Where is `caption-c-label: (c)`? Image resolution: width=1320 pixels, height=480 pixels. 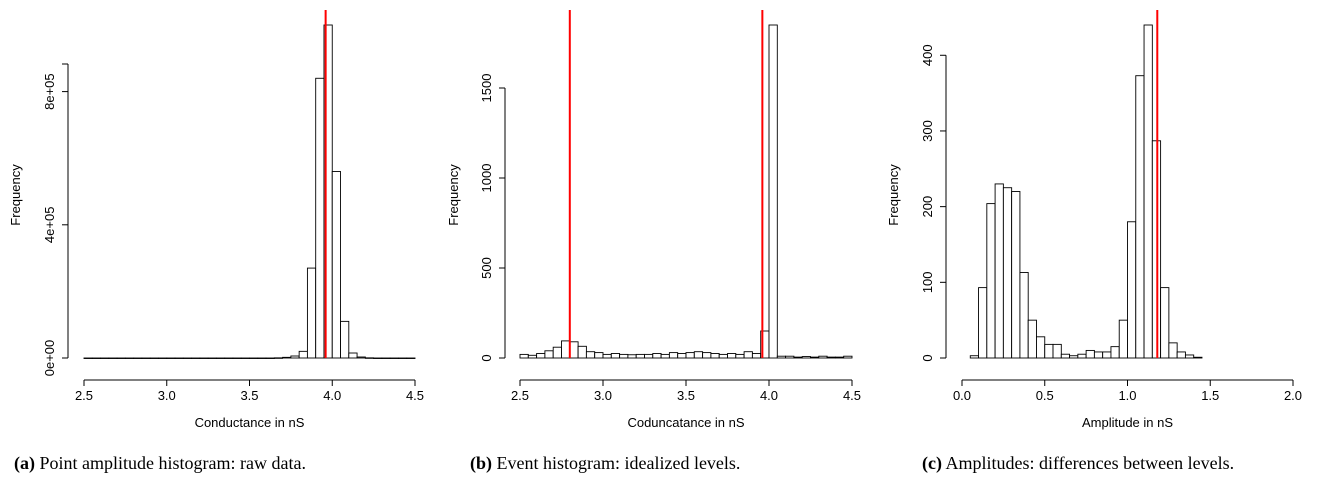
caption-c-label: (c) is located at coordinates (932, 463).